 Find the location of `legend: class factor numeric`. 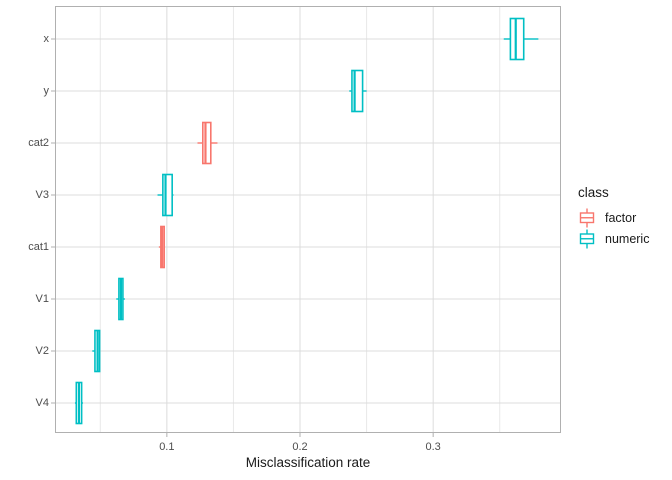

legend: class factor numeric is located at coordinates (613, 217).